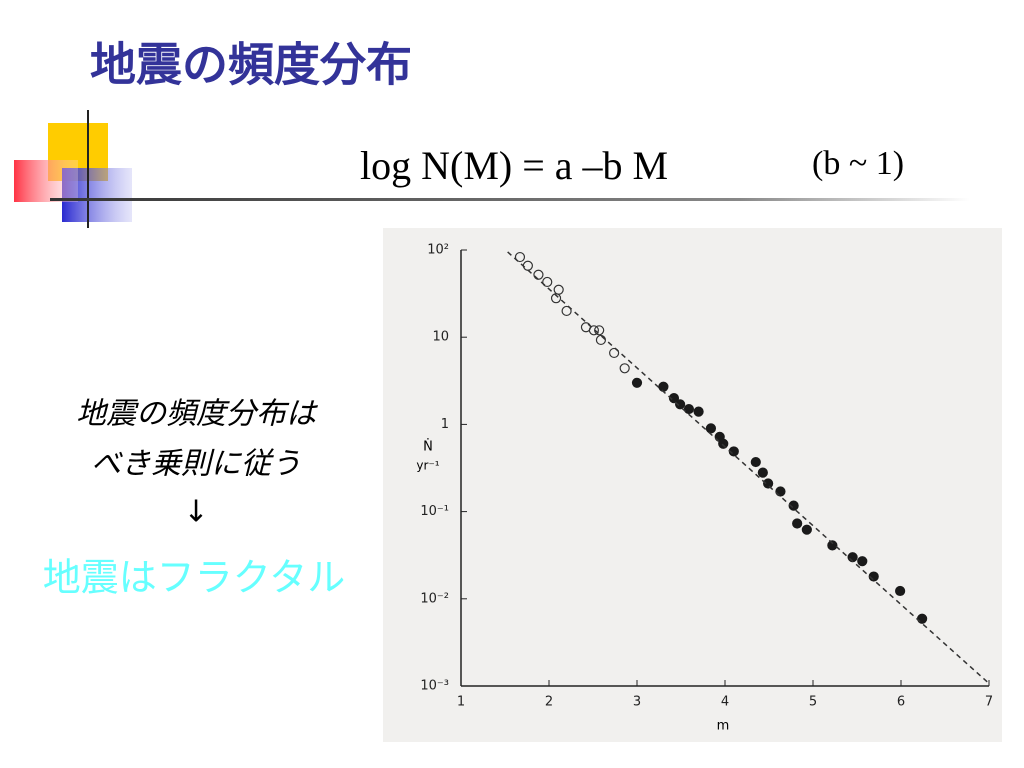 Image resolution: width=1024 pixels, height=768 pixels. What do you see at coordinates (434, 598) in the screenshot?
I see `y-tick-label: 10⁻²` at bounding box center [434, 598].